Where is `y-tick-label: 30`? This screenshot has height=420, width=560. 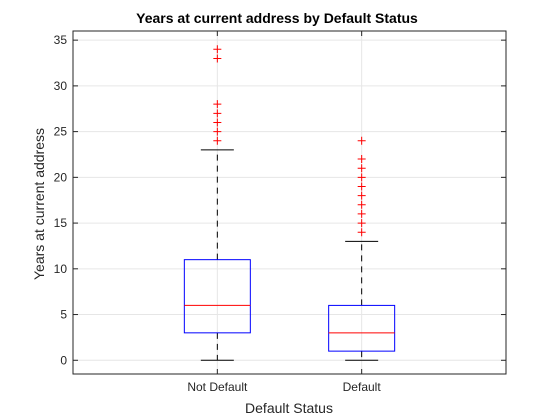 y-tick-label: 30 is located at coordinates (61, 86).